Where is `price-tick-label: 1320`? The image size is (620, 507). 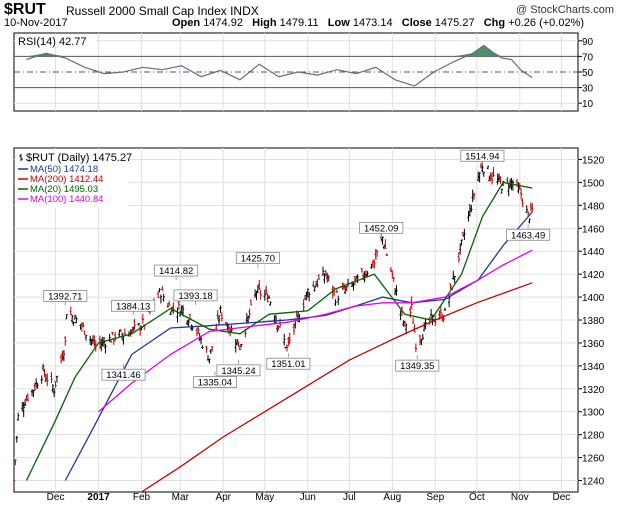 price-tick-label: 1320 is located at coordinates (593, 390).